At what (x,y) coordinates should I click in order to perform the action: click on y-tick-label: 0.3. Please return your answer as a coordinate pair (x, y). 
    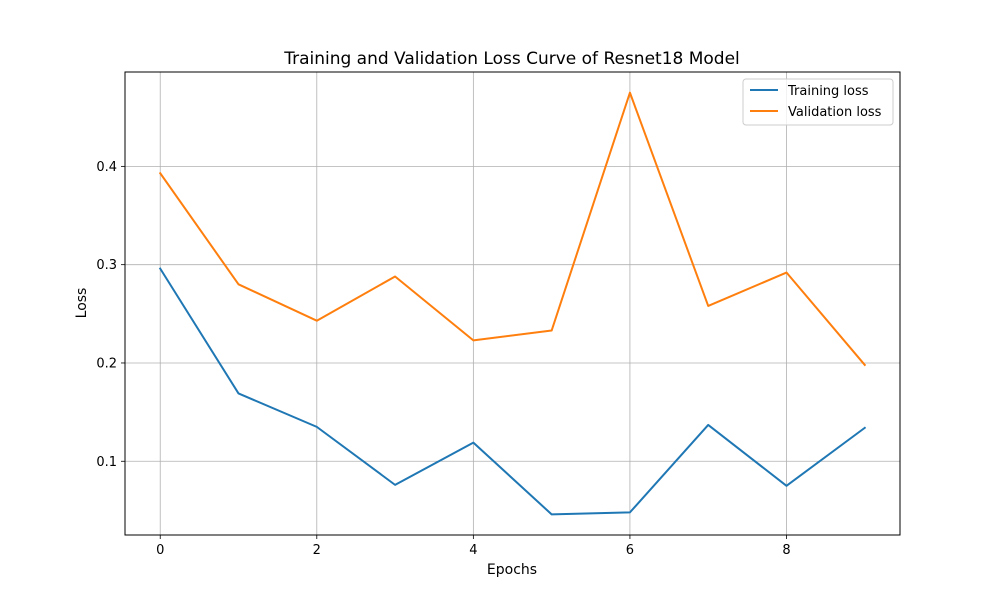
    Looking at the image, I should click on (106, 265).